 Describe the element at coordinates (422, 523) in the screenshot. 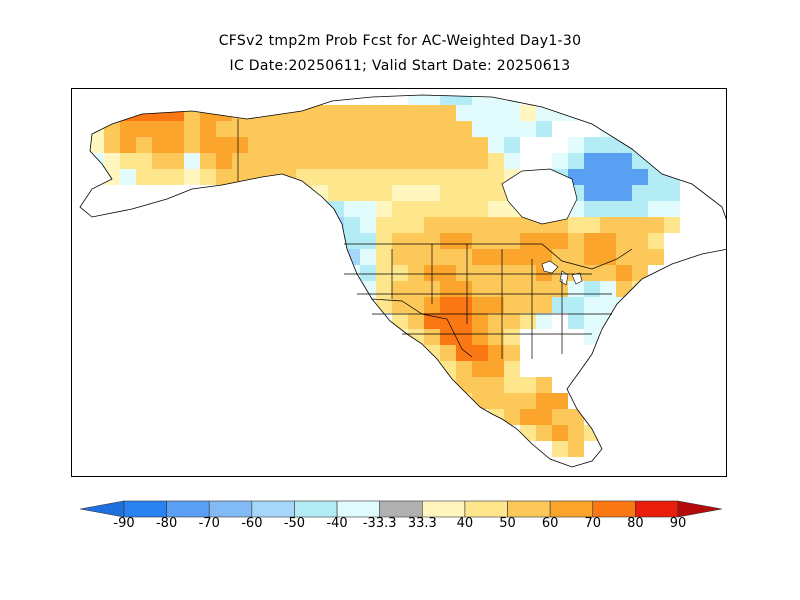

I see `legend-tick-label: 33.3` at that location.